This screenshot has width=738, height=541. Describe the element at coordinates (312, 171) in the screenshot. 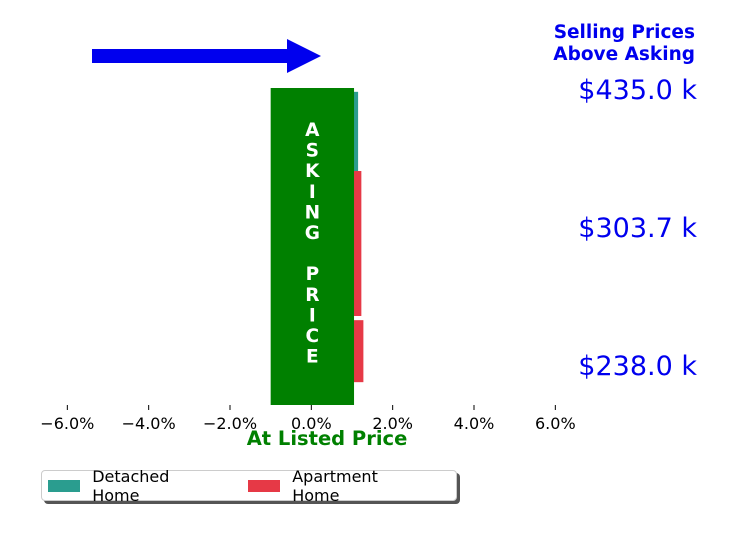

I see `banner-letter: K` at that location.